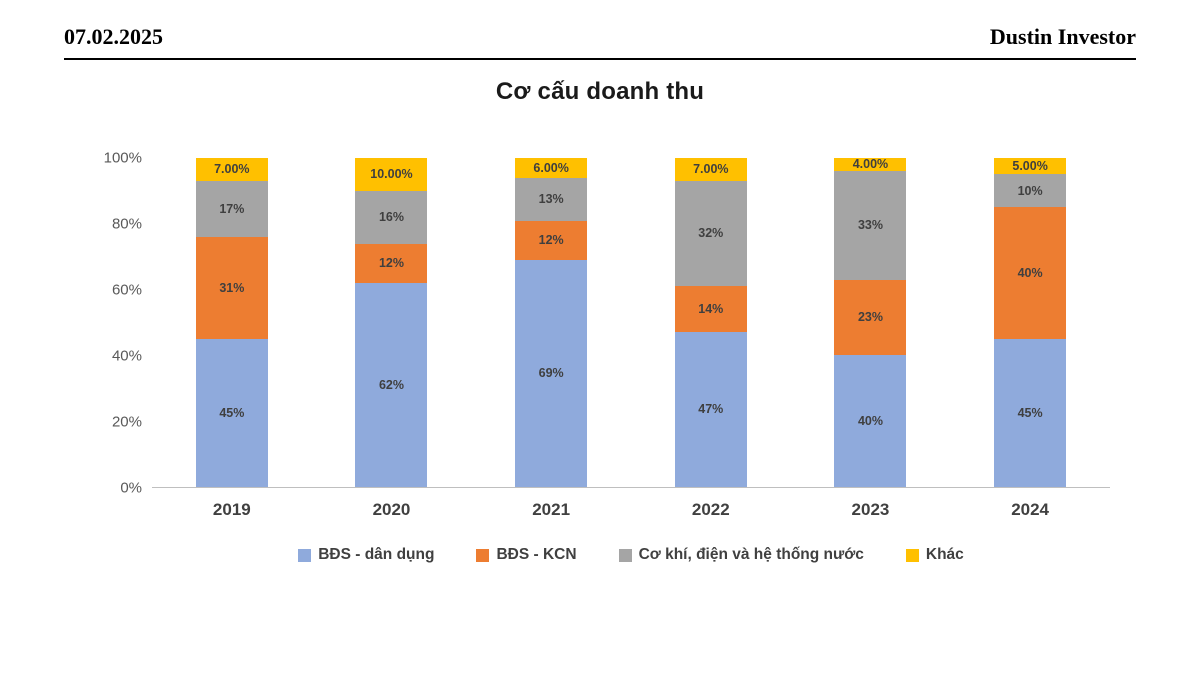  Describe the element at coordinates (131, 488) in the screenshot. I see `y-axis-tick: 0%` at that location.